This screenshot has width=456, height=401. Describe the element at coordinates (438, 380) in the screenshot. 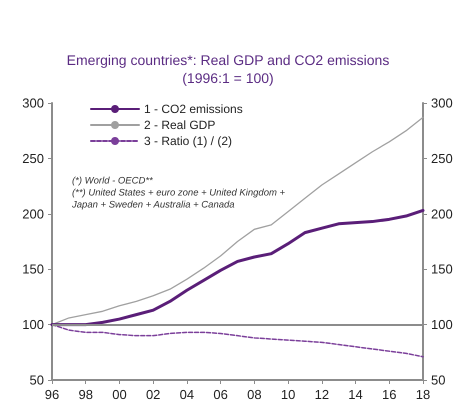

I see `y2-tick-label: 50` at that location.